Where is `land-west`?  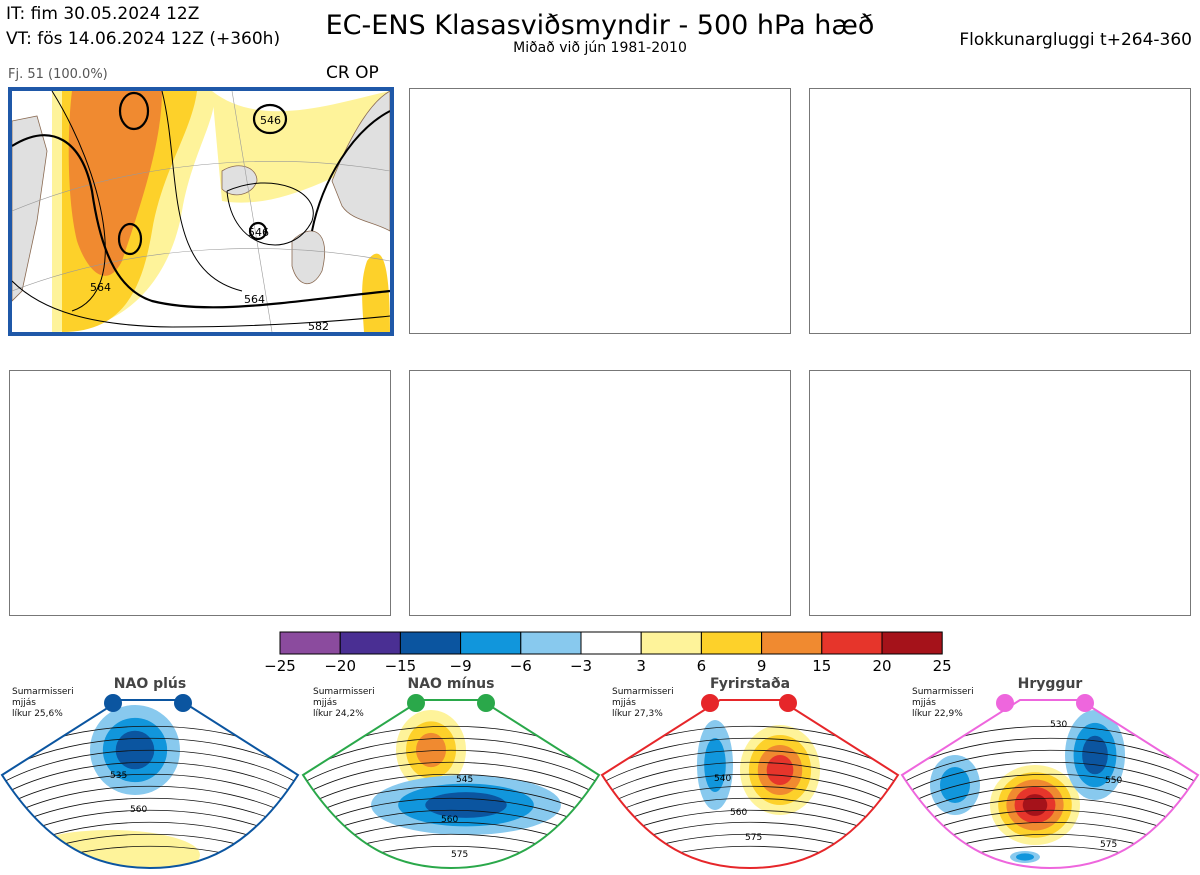
land-west is located at coordinates (30, 208).